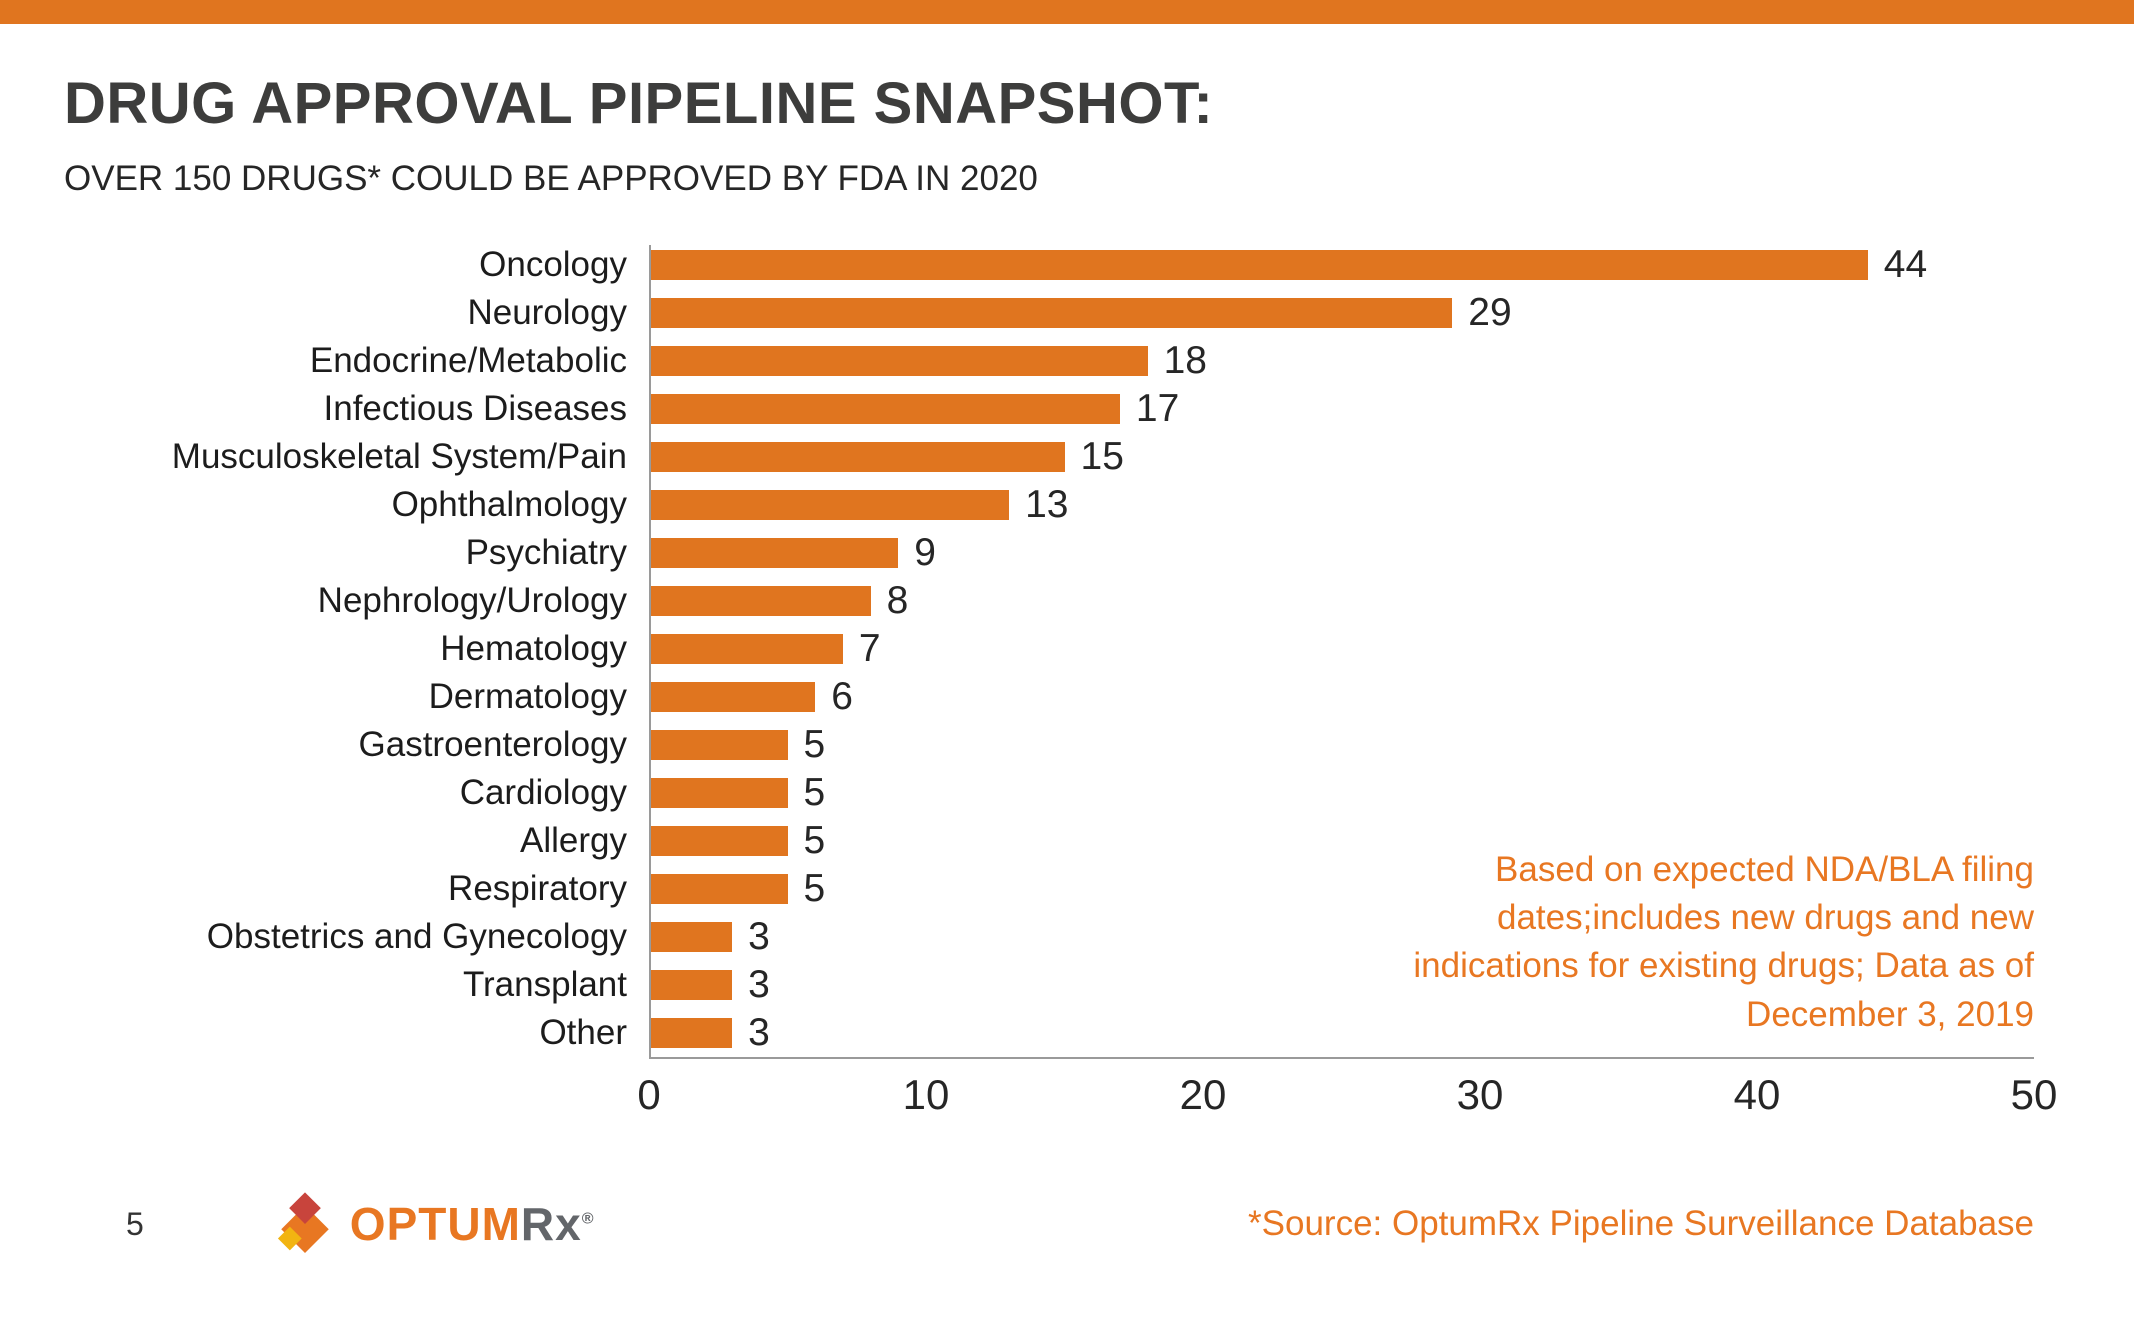  What do you see at coordinates (925, 552) in the screenshot?
I see `value-label: 9` at bounding box center [925, 552].